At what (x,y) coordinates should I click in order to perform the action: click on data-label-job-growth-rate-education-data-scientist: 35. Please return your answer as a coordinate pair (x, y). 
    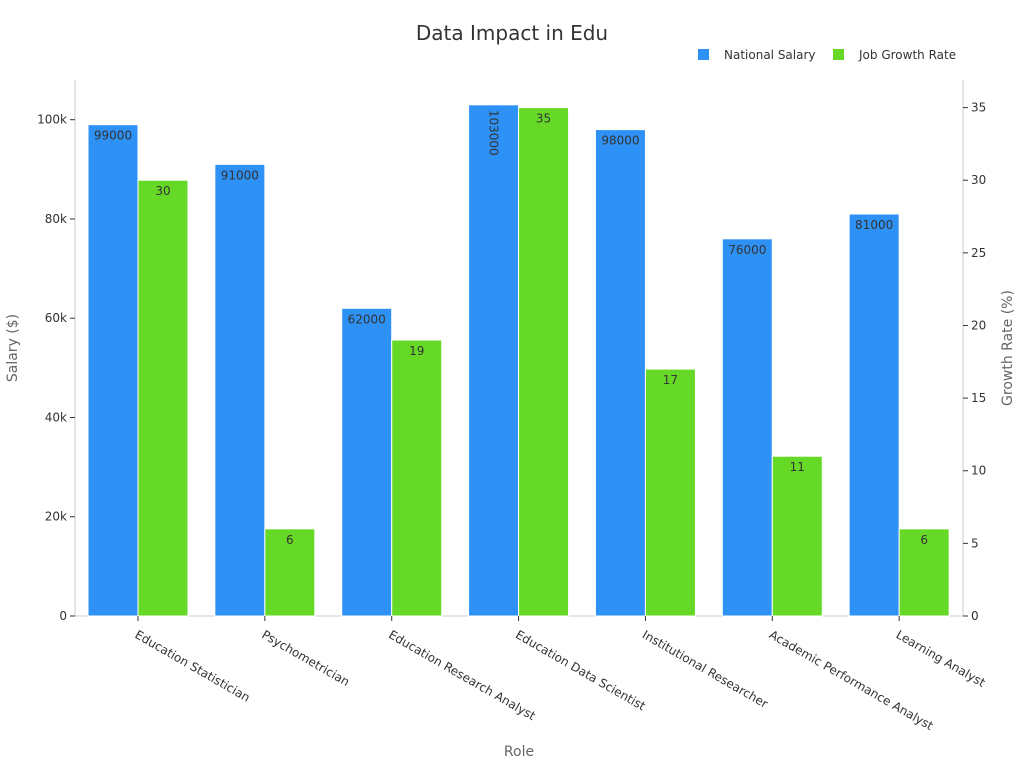
    Looking at the image, I should click on (543, 119).